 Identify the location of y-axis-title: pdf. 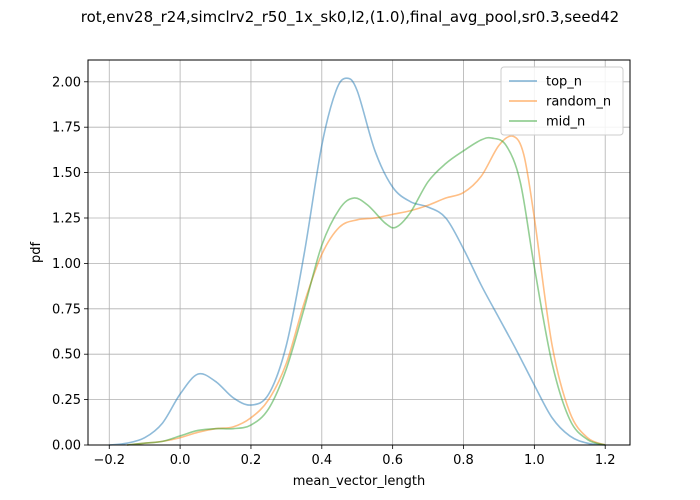
(36, 253).